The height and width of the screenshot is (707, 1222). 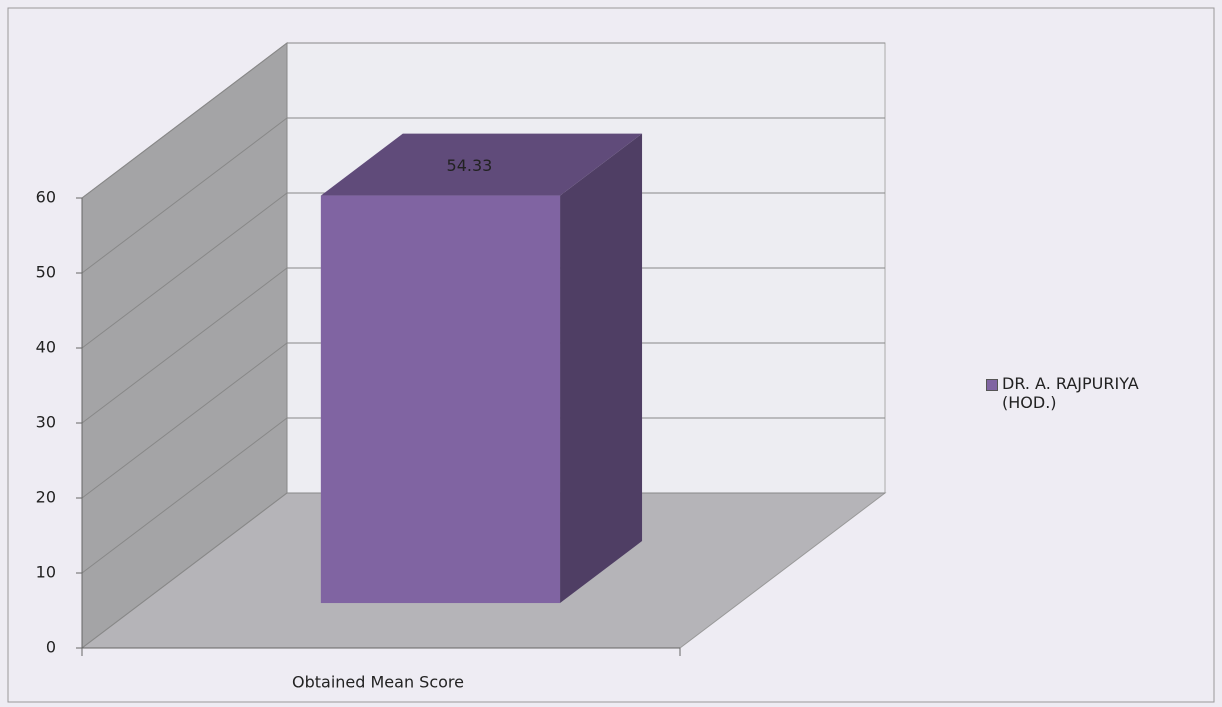 What do you see at coordinates (601, 368) in the screenshot?
I see `bar-side` at bounding box center [601, 368].